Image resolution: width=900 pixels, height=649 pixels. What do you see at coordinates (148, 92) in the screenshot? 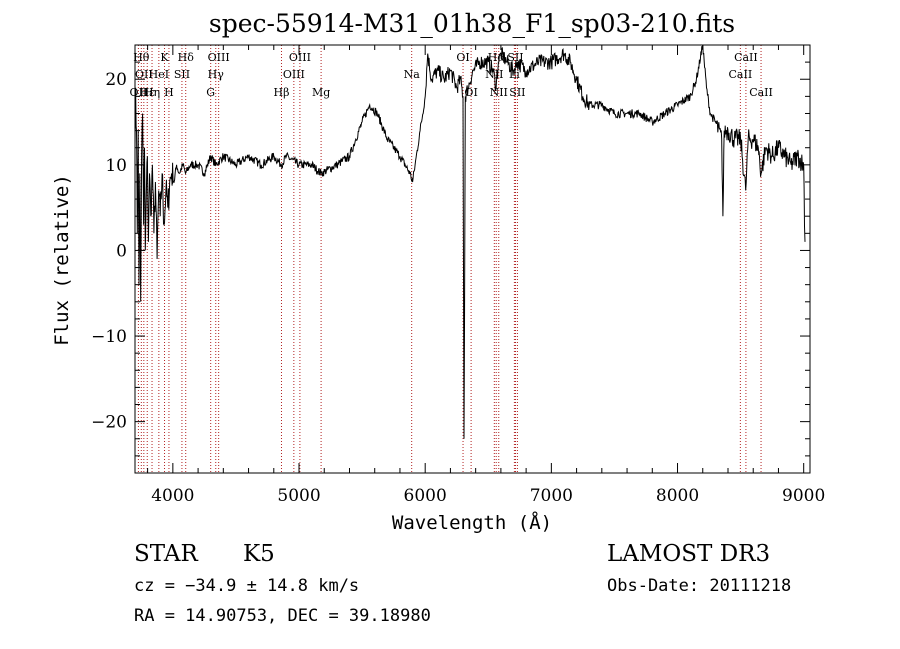
I see `line-label: Hε` at bounding box center [148, 92].